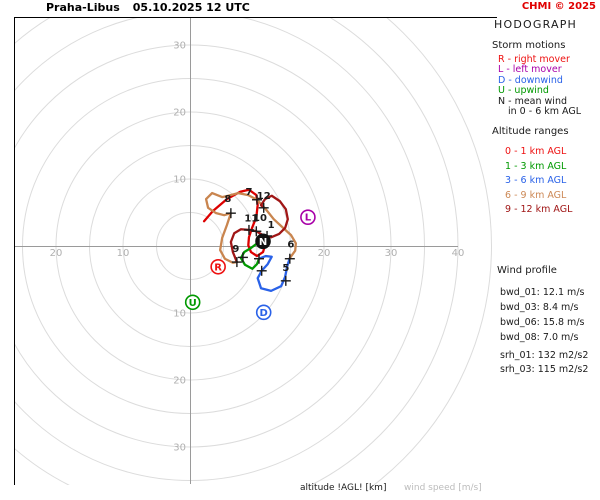 Image resolution: width=600 pixels, height=500 pixels. I want to click on altitude-range-legend-item: 9 - 12 km AGL, so click(539, 209).